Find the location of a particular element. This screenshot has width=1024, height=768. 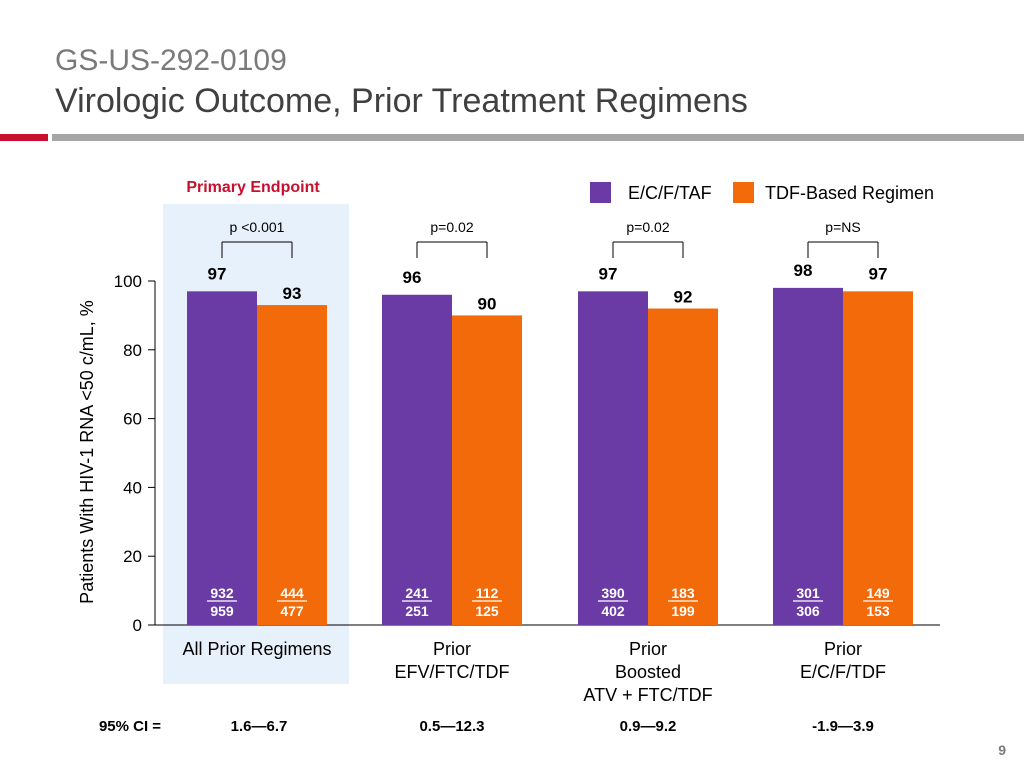

bar-denominator: 251 is located at coordinates (417, 611).